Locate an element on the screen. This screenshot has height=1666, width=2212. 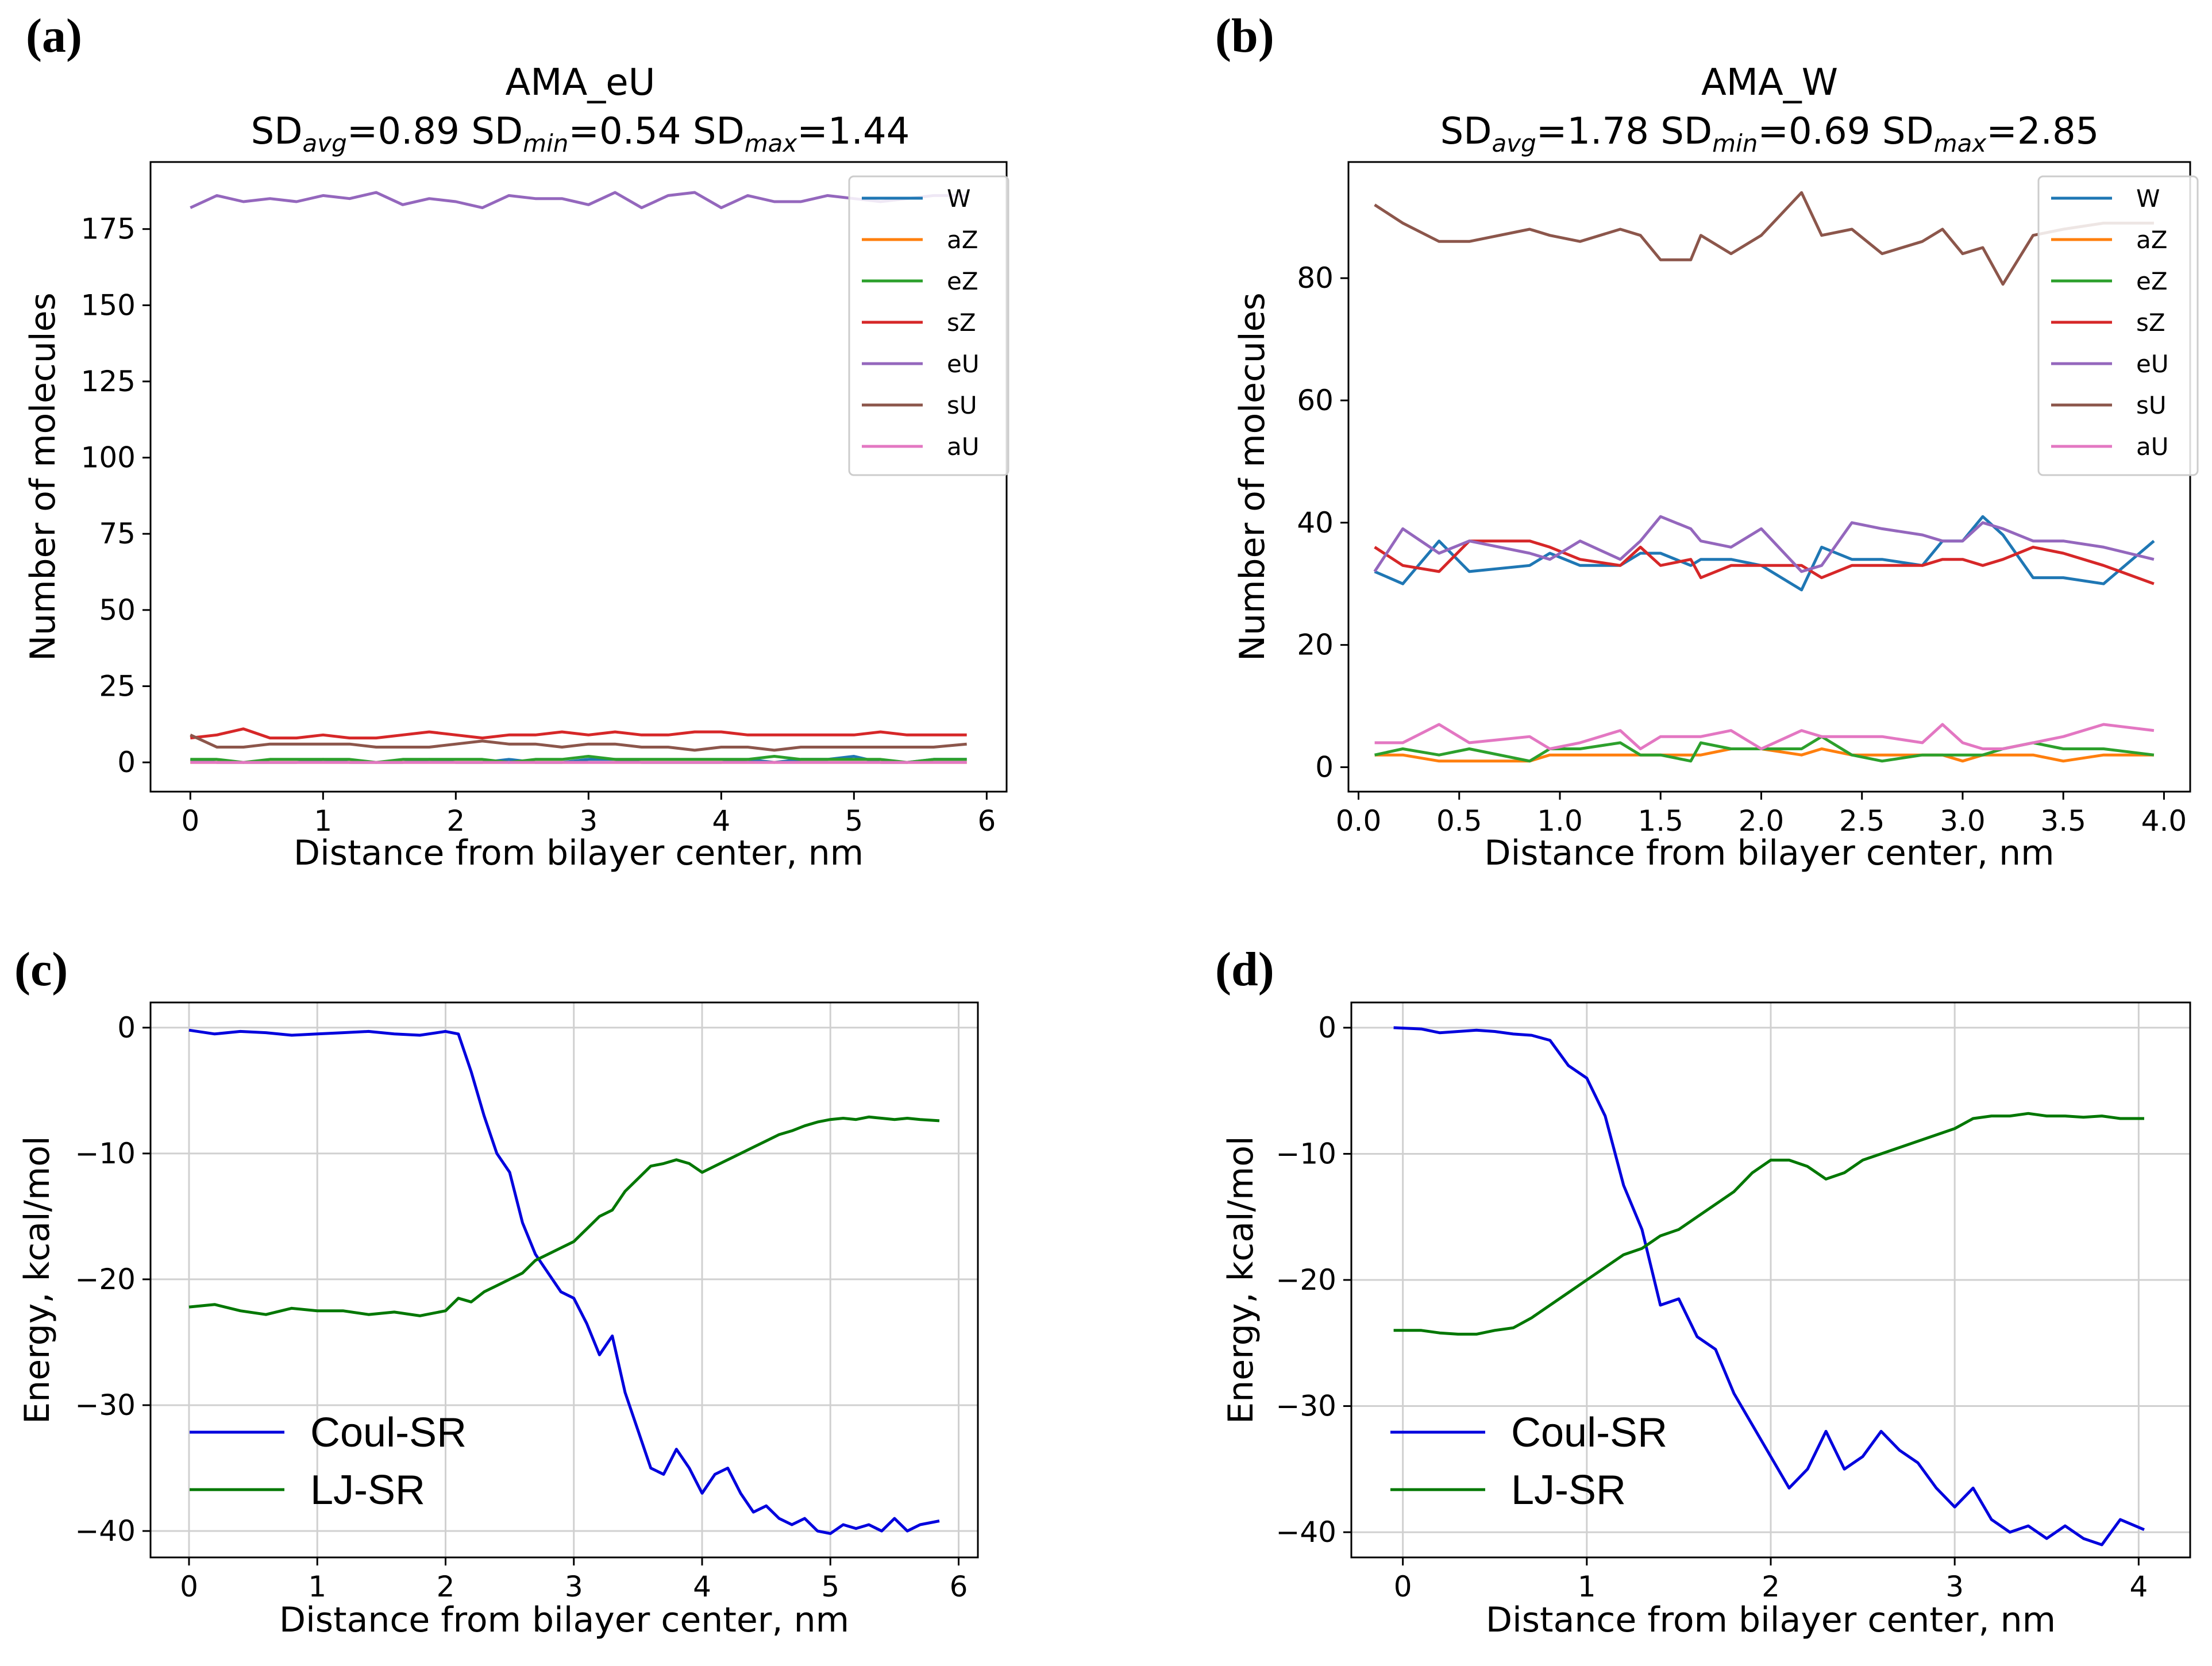
p3-x-tick-label-3: 3 is located at coordinates (1954, 1586).